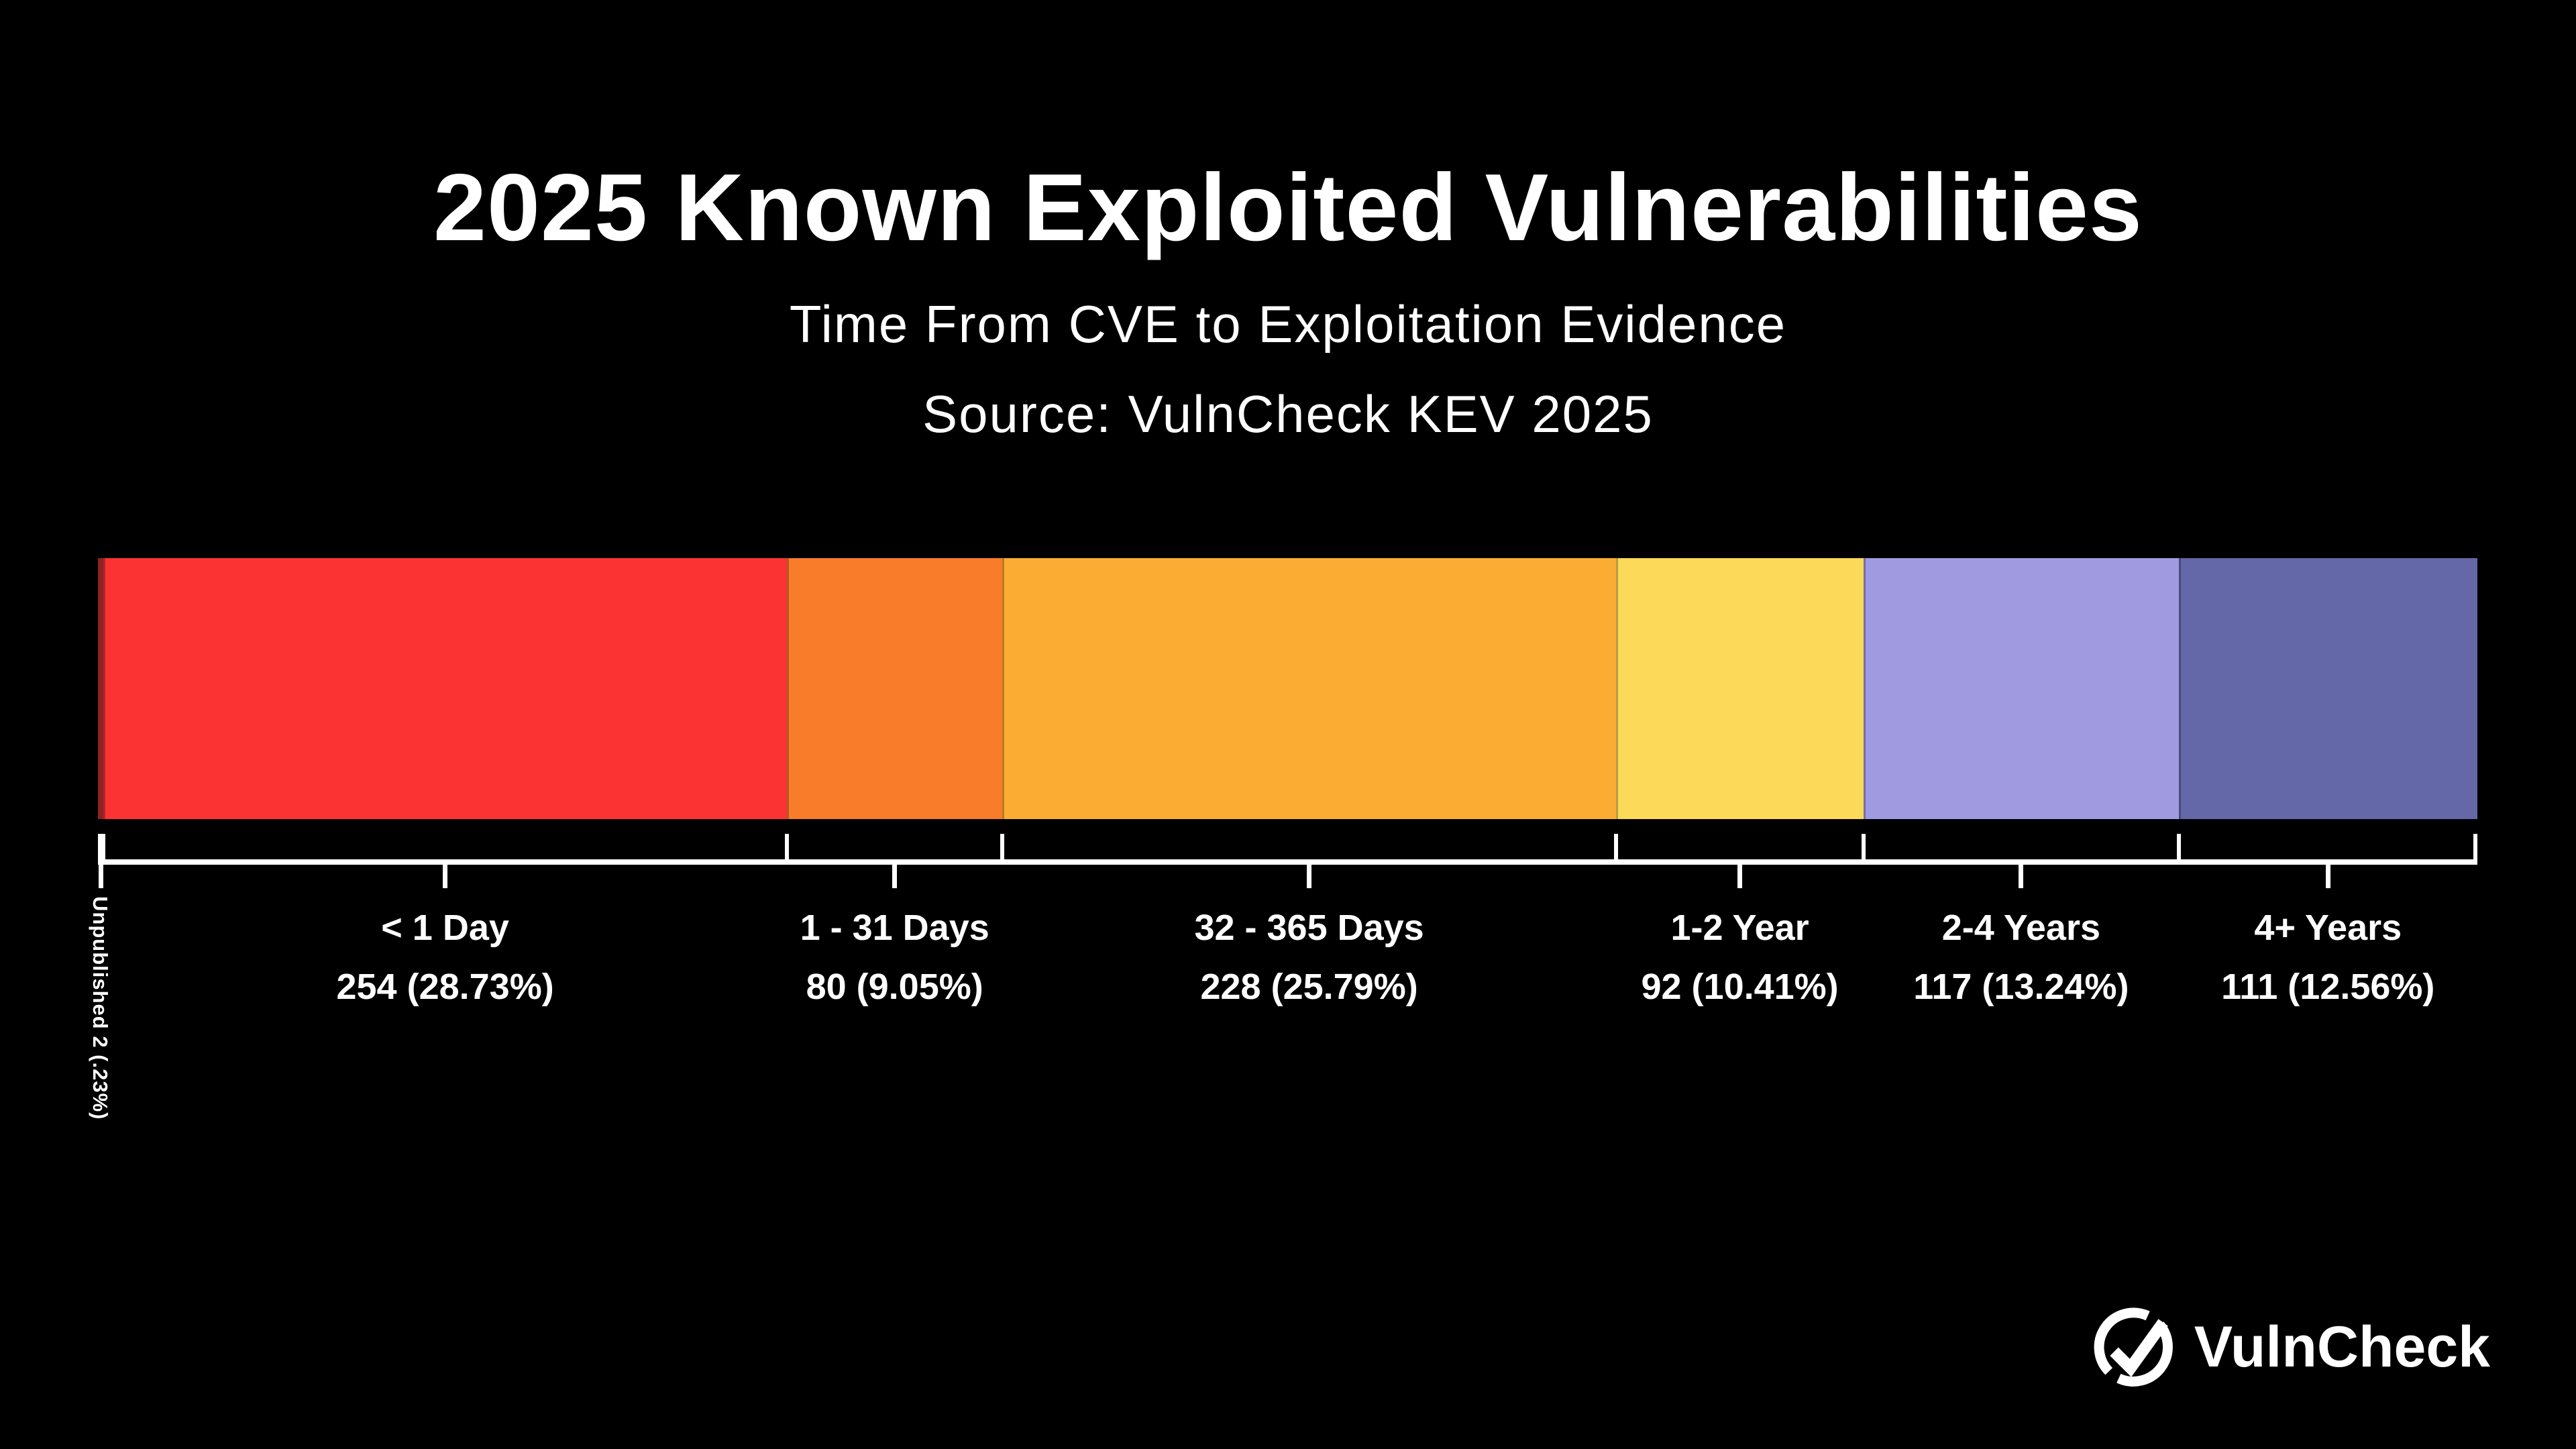  Describe the element at coordinates (1739, 928) in the screenshot. I see `segment-label-name: 1-2 Year` at that location.